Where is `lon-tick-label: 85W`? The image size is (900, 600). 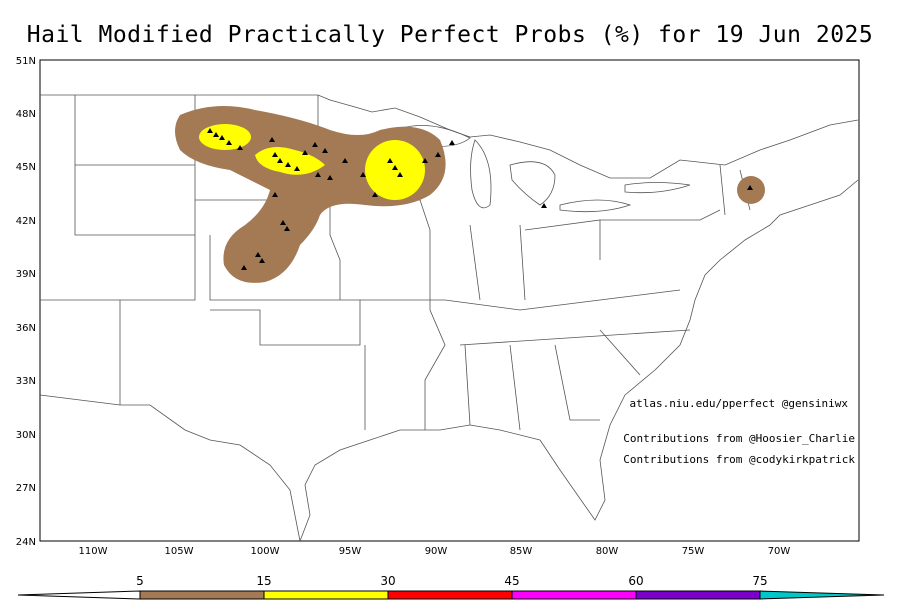 lon-tick-label: 85W is located at coordinates (521, 551).